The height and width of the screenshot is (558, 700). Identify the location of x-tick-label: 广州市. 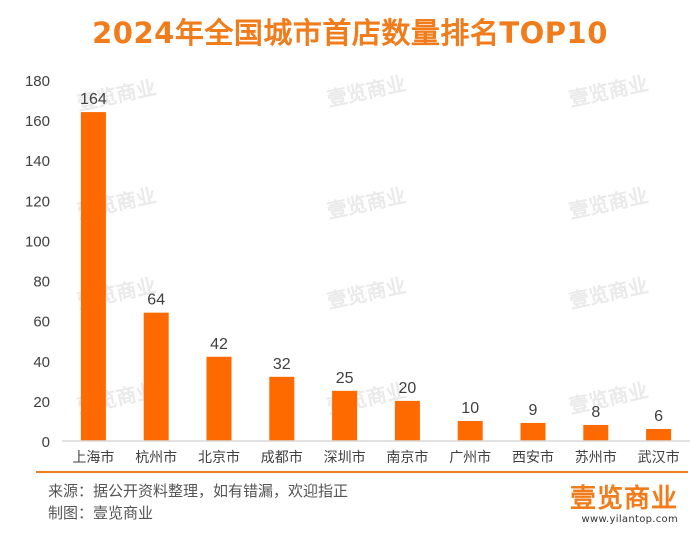
(470, 457).